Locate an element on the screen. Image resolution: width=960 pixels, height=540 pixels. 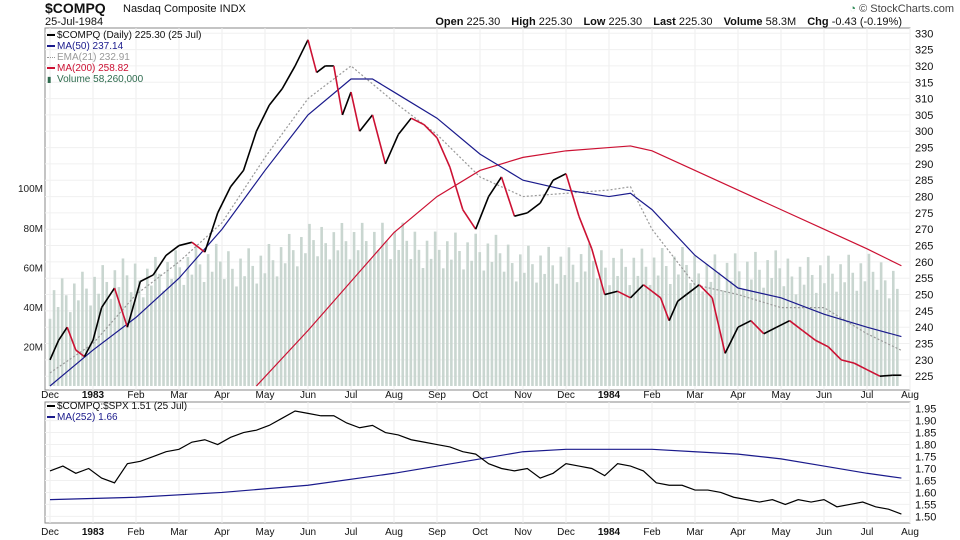
price-y-tick-label: 275 is located at coordinates (924, 214).